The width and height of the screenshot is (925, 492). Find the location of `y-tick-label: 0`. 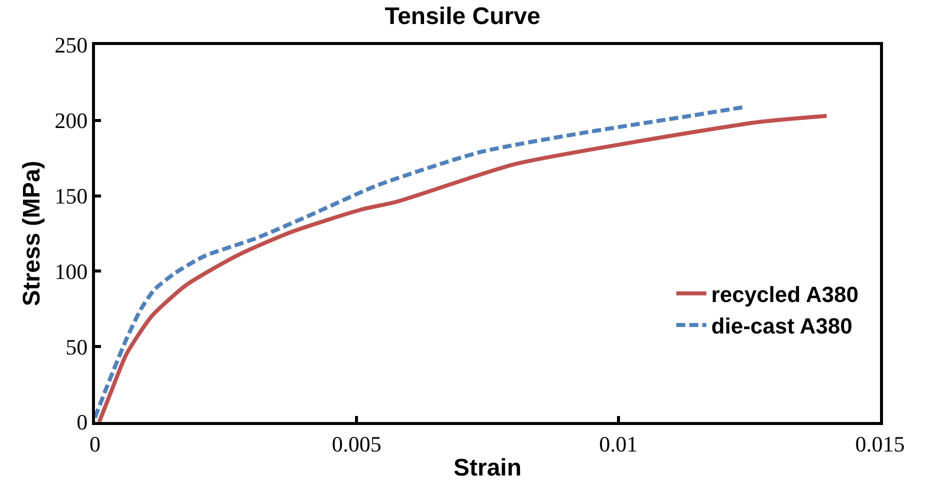

y-tick-label: 0 is located at coordinates (82, 422).